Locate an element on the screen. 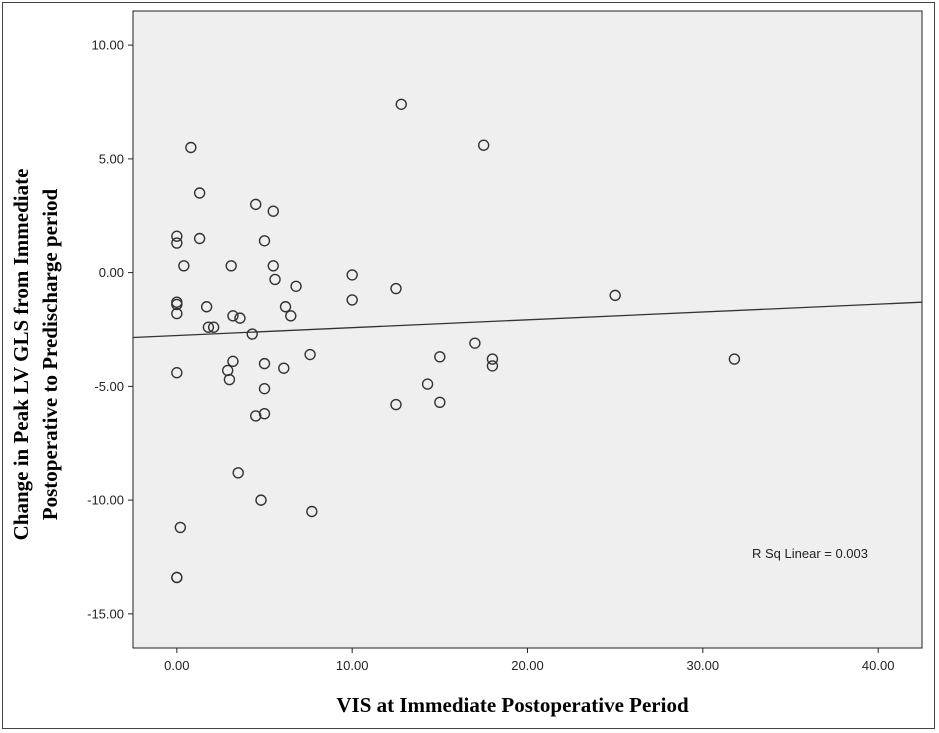 The width and height of the screenshot is (939, 733). y-axis-title-line1: Change in Peak LV GLS from Immediate is located at coordinates (21, 355).